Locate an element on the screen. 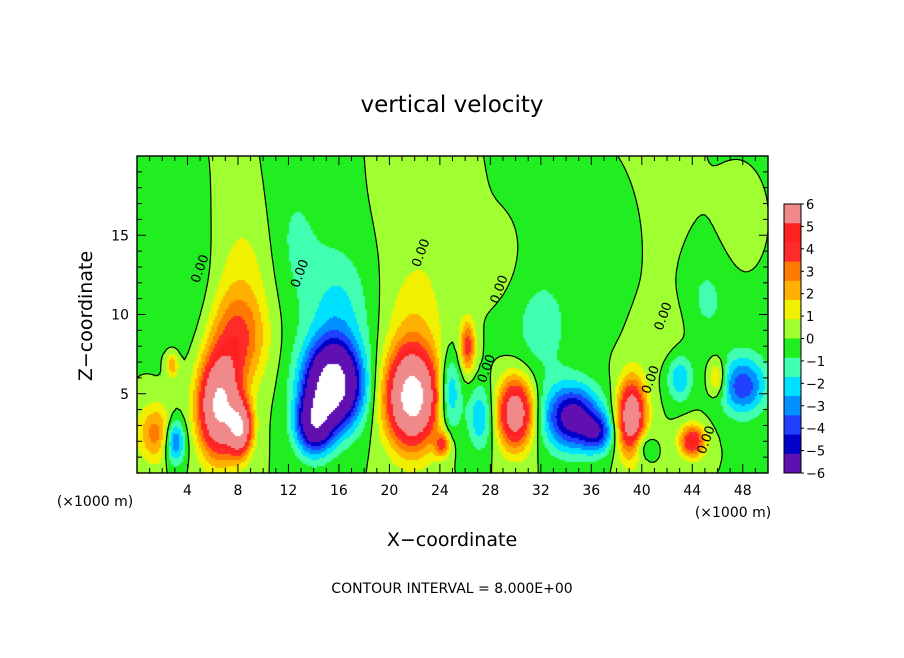 This screenshot has width=904, height=658. x-tick-label: 12 is located at coordinates (289, 491).